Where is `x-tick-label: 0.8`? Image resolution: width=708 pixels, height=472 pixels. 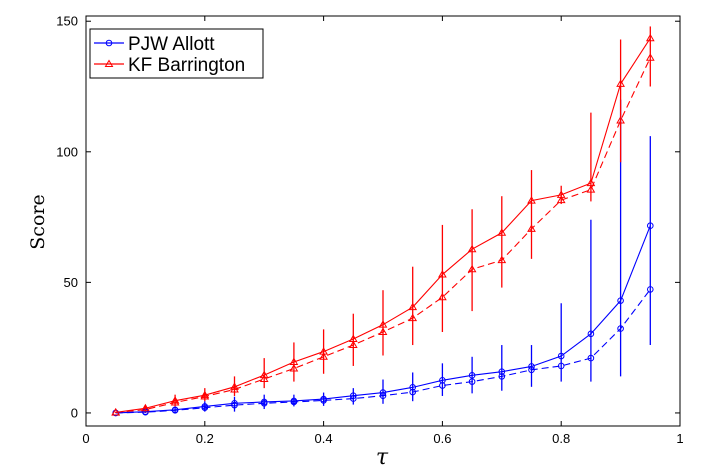
x-tick-label: 0.8 is located at coordinates (561, 438).